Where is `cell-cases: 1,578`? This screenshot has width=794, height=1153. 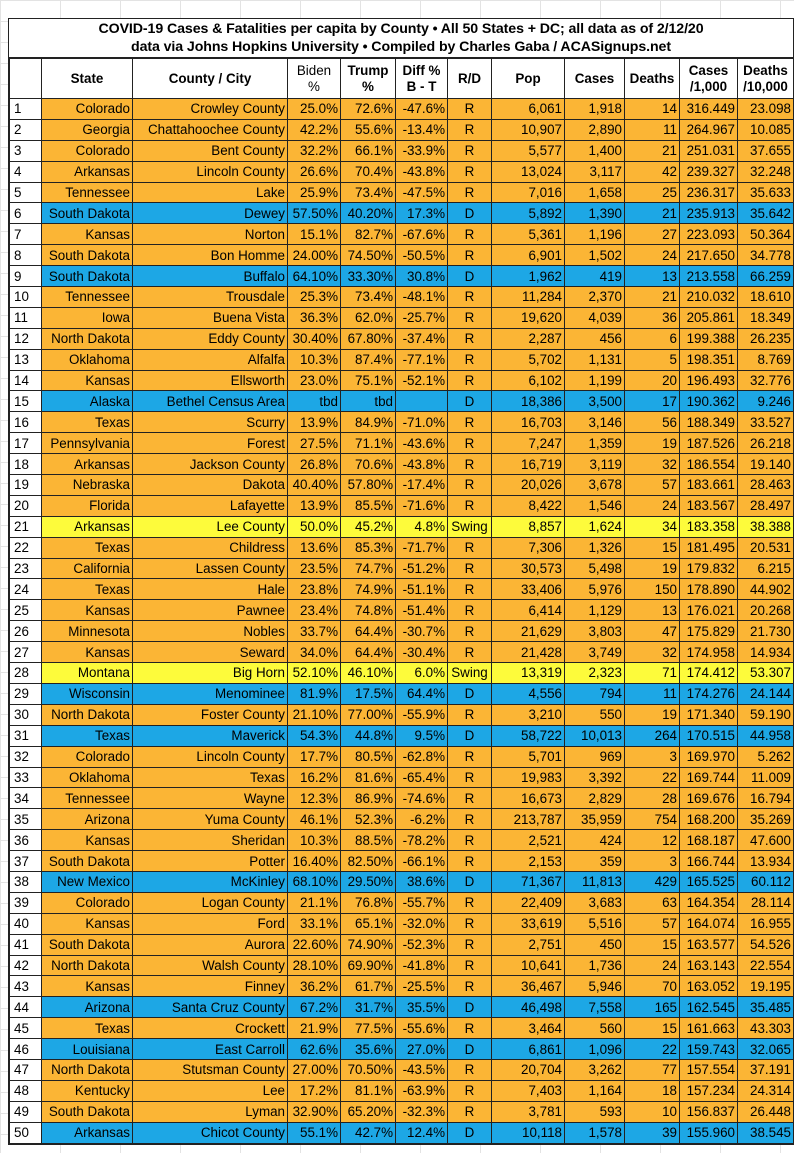 cell-cases: 1,578 is located at coordinates (594, 1132).